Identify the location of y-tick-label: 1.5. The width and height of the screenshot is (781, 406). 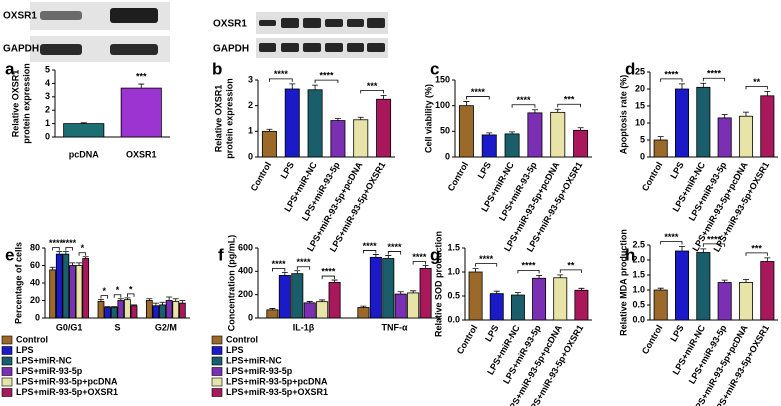
(638, 274).